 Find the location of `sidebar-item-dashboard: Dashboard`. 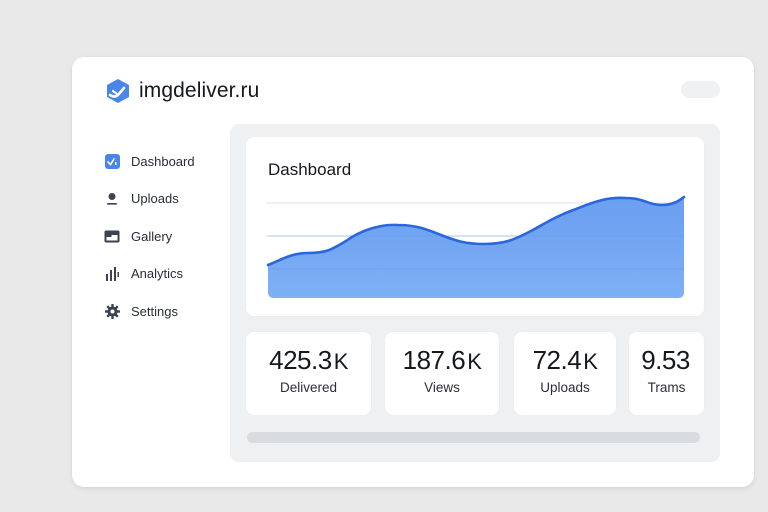

sidebar-item-dashboard: Dashboard is located at coordinates (174, 161).